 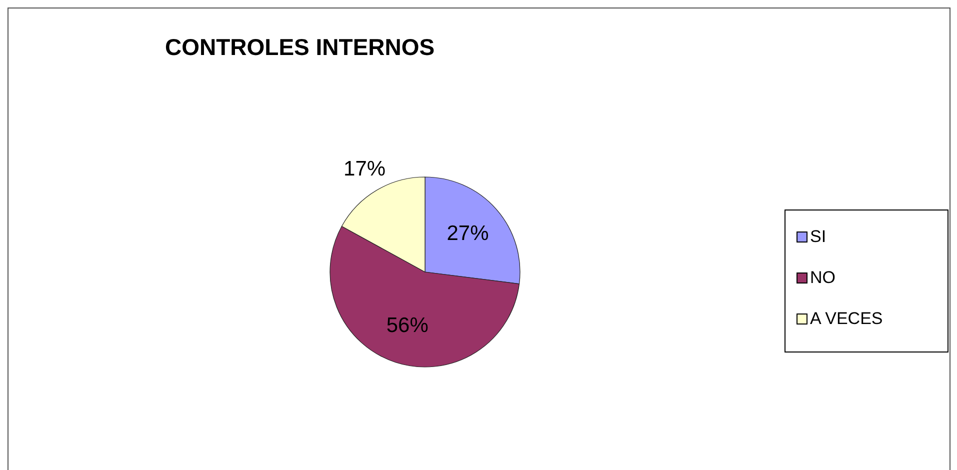 What do you see at coordinates (300, 47) in the screenshot?
I see `chart-title: CONTROLES INTERNOS` at bounding box center [300, 47].